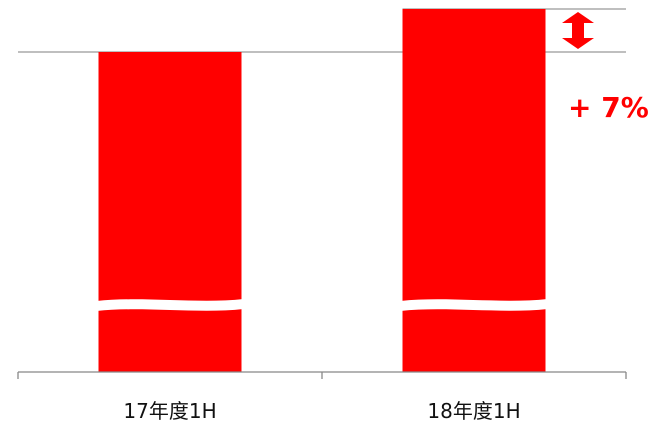  Describe the element at coordinates (578, 30) in the screenshot. I see `double-arrow-icon` at that location.